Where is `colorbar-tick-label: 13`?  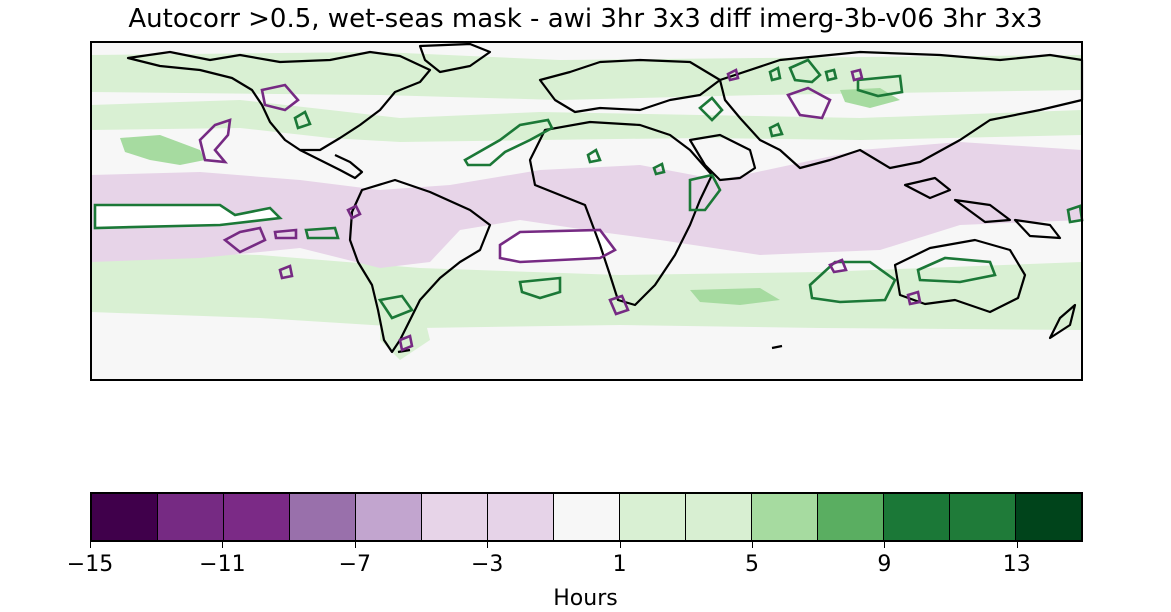 colorbar-tick-label: 13 is located at coordinates (1016, 564).